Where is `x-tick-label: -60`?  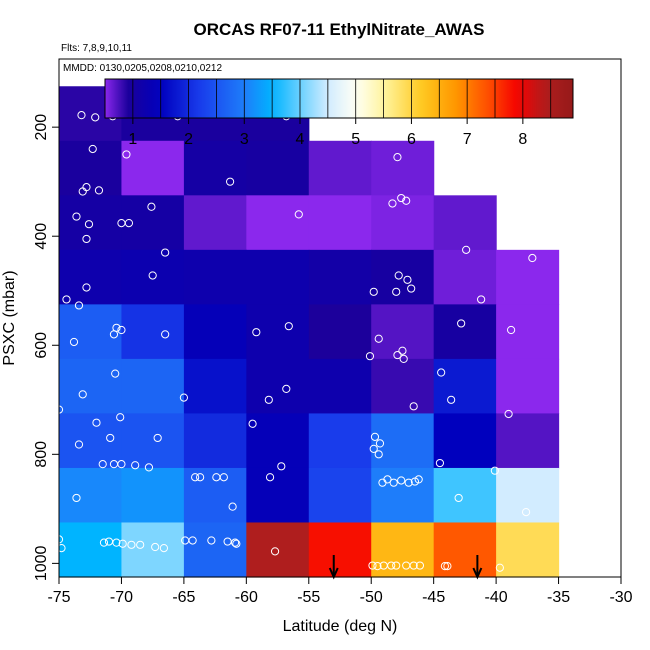
x-tick-label: -60 is located at coordinates (246, 597).